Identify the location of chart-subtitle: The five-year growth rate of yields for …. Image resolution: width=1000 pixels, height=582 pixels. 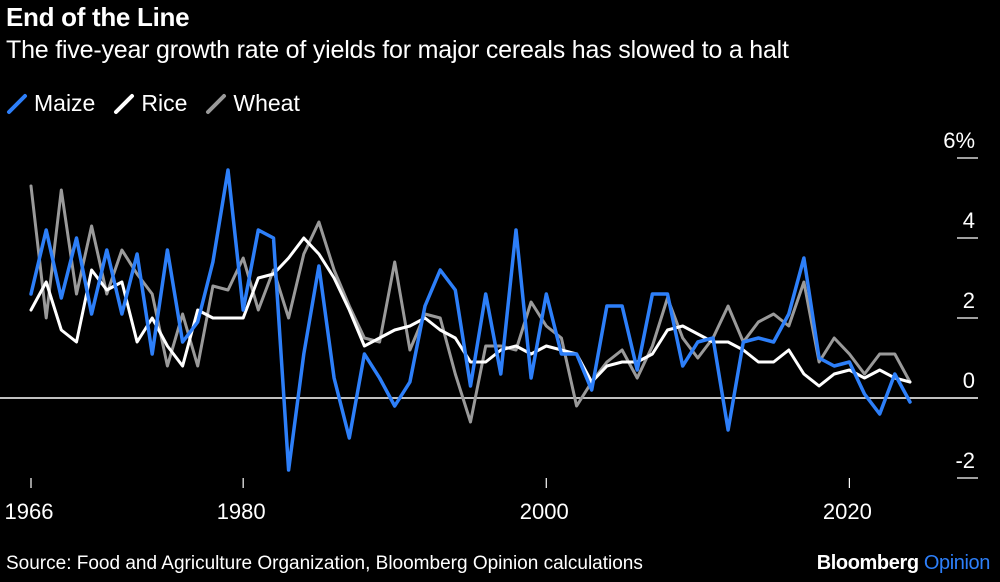
(397, 50).